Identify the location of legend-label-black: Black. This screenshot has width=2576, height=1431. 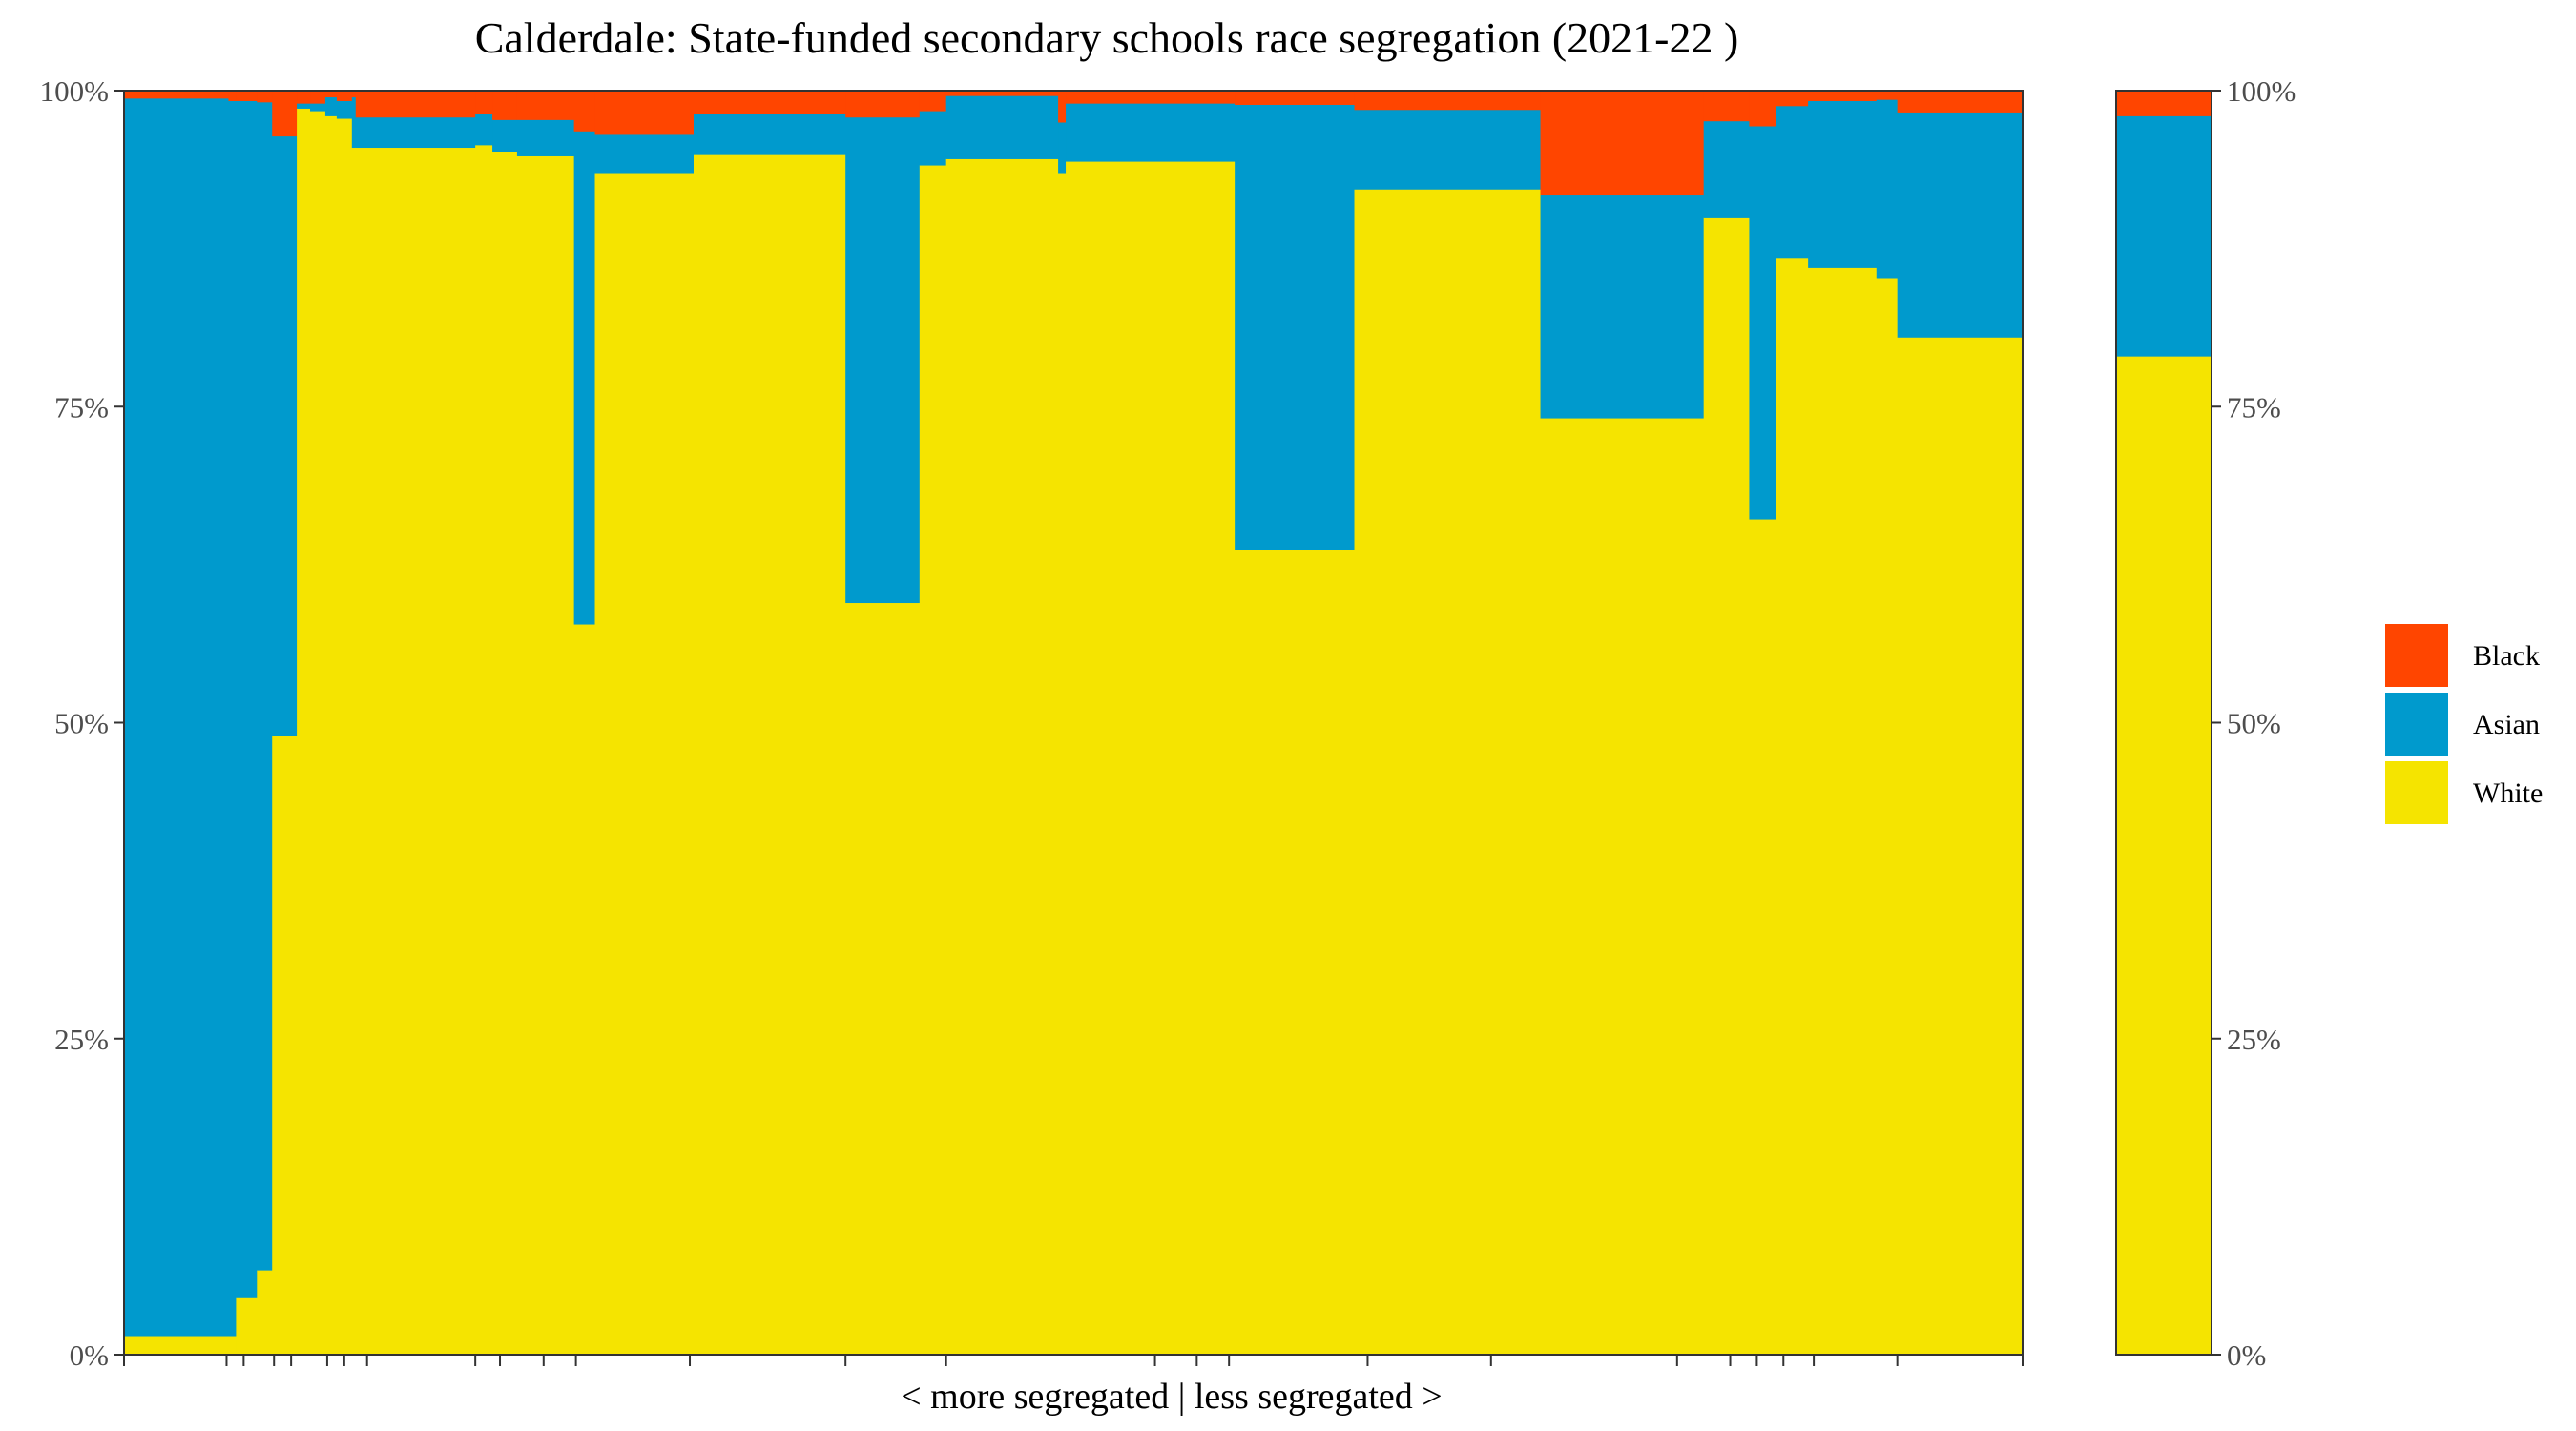
(2506, 656).